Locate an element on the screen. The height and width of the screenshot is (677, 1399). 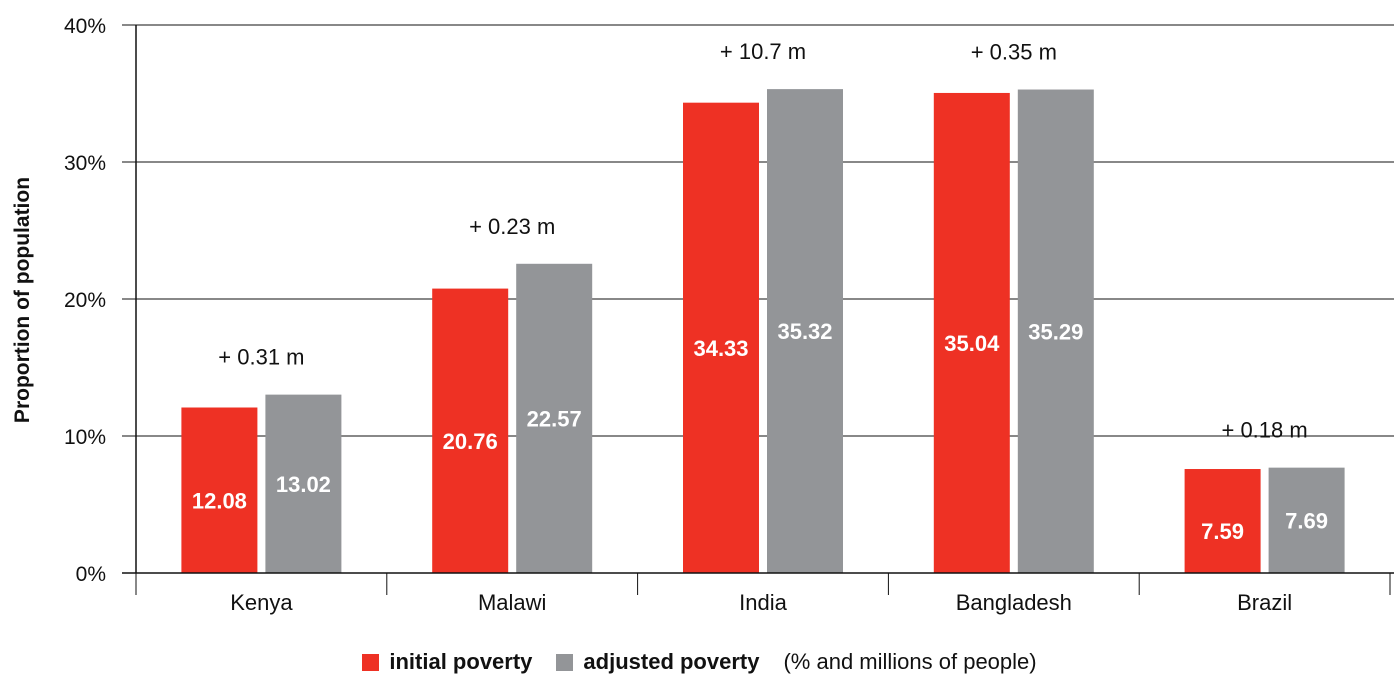
legend-swatch-initial is located at coordinates (371, 662).